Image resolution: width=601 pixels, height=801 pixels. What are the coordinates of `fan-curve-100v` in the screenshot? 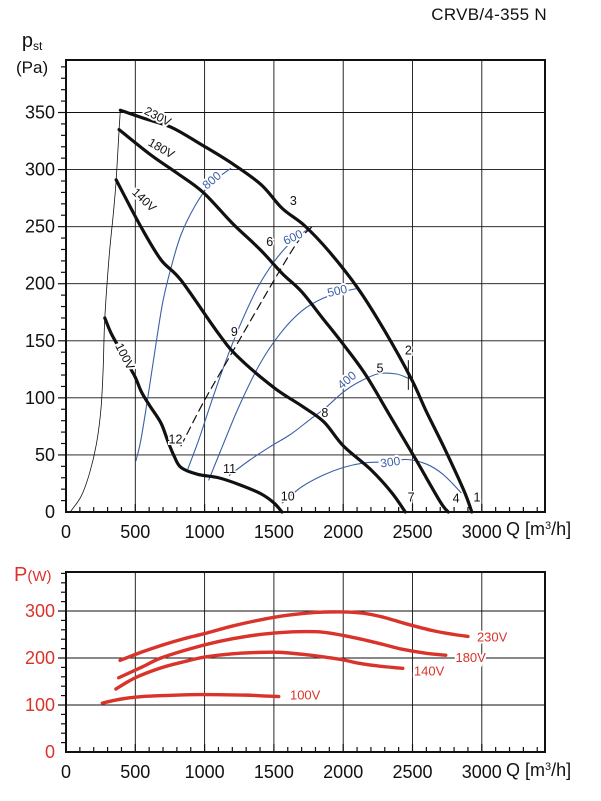 It's located at (193, 415).